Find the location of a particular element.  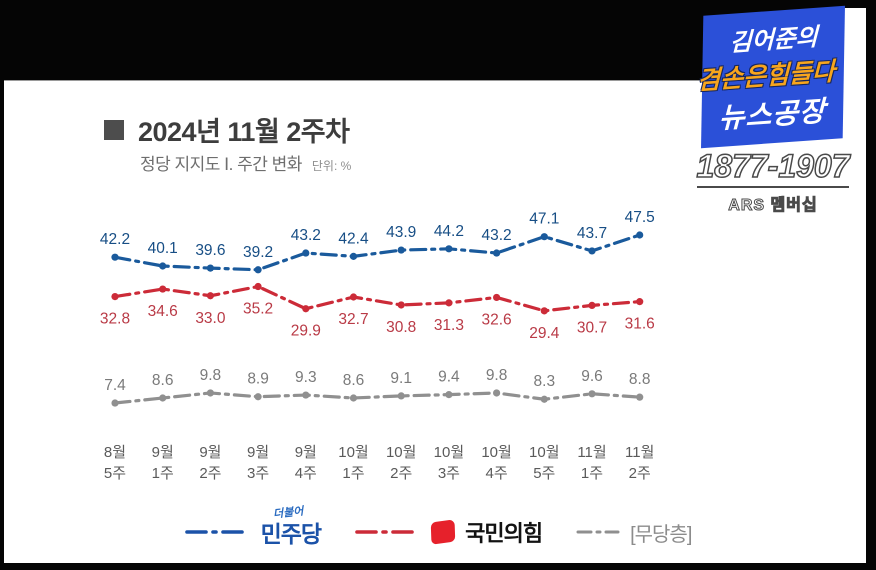

legend-label-democratic-party: 더불어 민주당 is located at coordinates (291, 527).